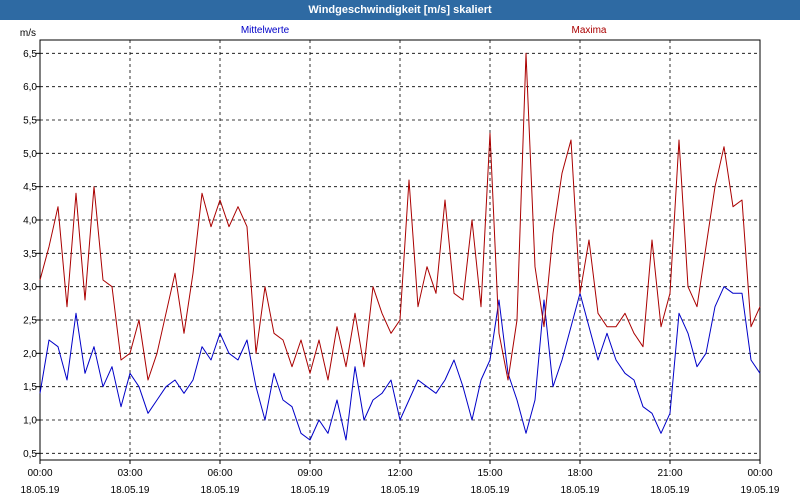 Image resolution: width=800 pixels, height=500 pixels. Describe the element at coordinates (588, 30) in the screenshot. I see `legend-entry-maxima: Maxima` at that location.